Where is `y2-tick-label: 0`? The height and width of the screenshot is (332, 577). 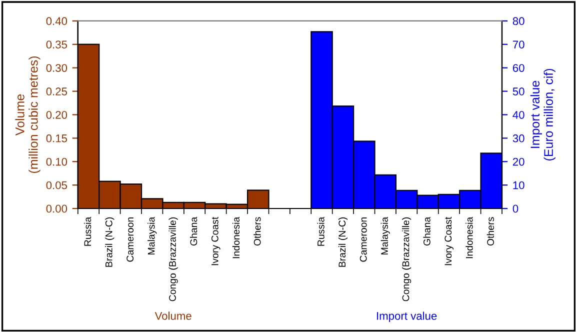
y2-tick-label: 0 is located at coordinates (515, 208).